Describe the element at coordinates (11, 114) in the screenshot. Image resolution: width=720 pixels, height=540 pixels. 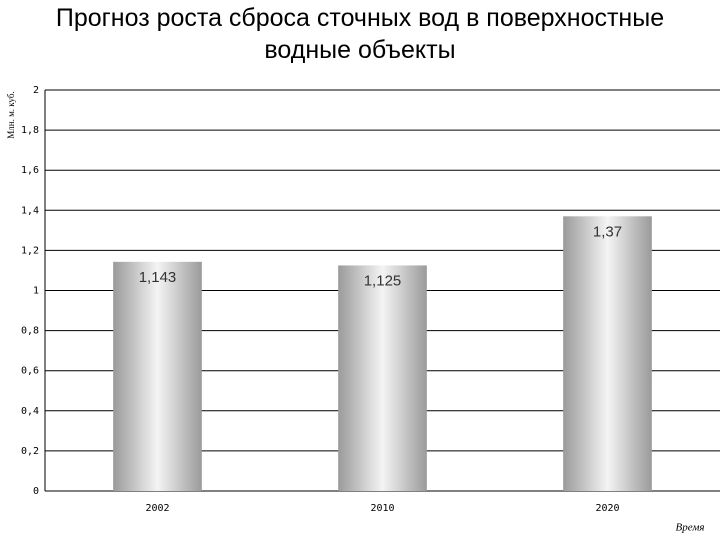
I see `y-axis-label: Млн. м. куб.` at that location.